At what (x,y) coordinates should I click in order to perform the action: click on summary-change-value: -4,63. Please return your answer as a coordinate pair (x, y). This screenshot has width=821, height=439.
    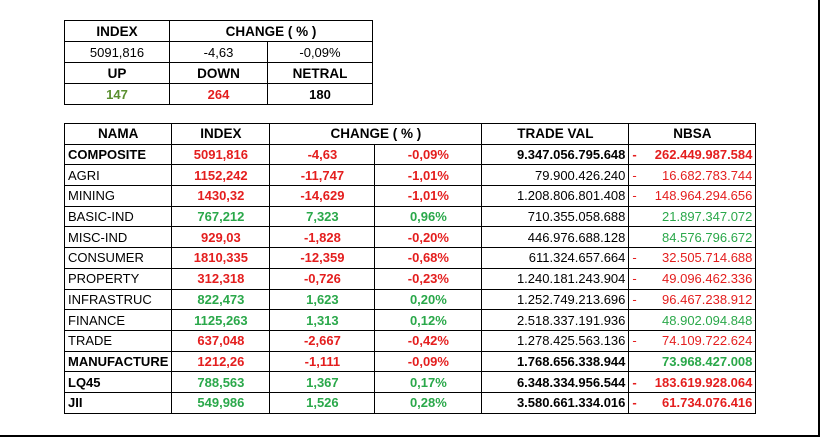
    Looking at the image, I should click on (218, 52).